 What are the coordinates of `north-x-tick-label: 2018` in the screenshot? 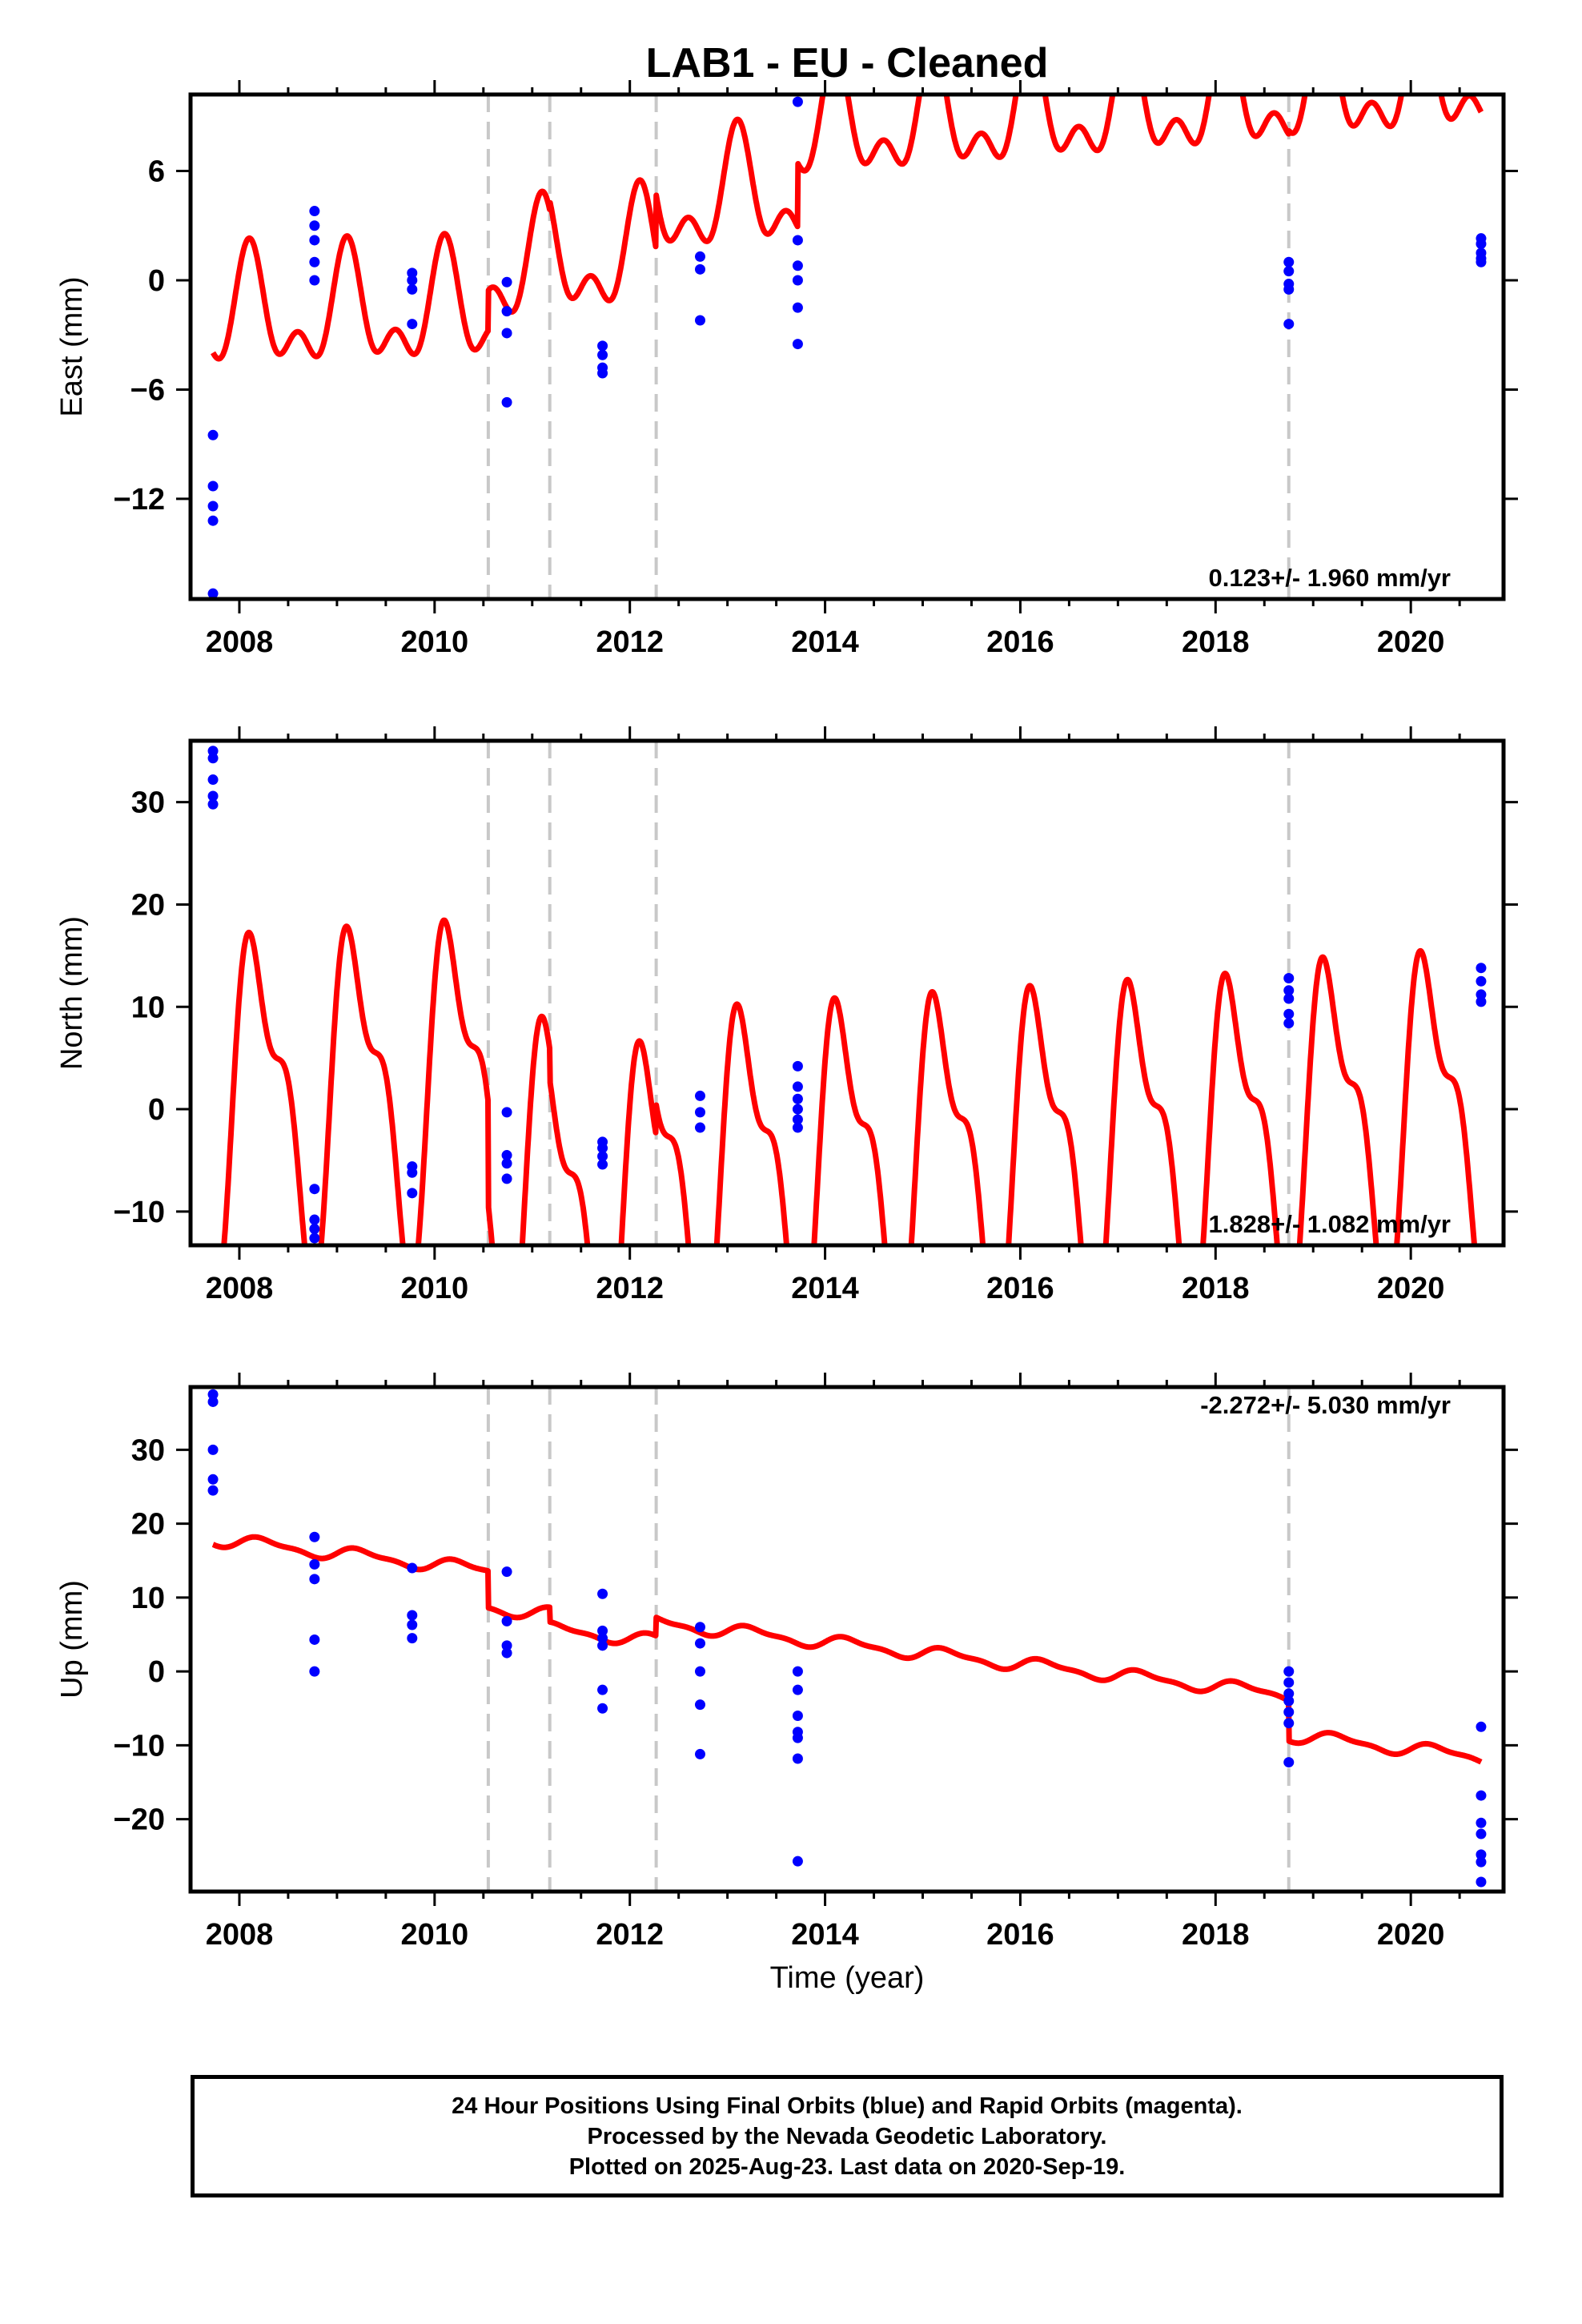 It's located at (1216, 1288).